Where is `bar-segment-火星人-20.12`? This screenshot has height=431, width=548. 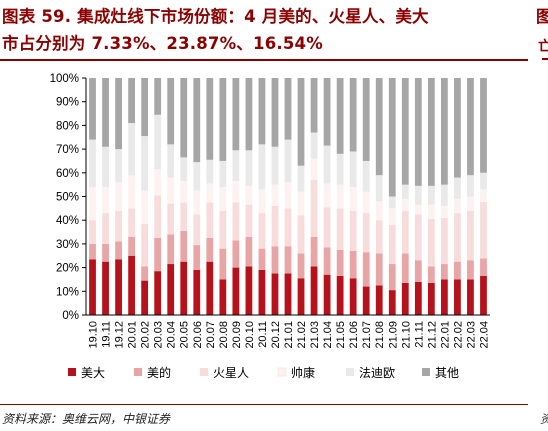 bar-segment-火星人-20.12 is located at coordinates (275, 226).